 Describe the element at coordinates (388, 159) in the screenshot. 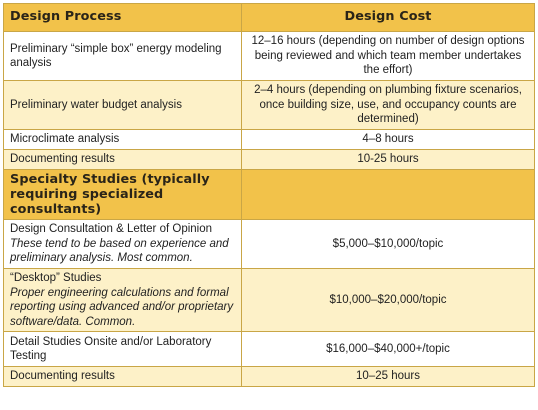

I see `cost-cell: 10-25 hours` at that location.